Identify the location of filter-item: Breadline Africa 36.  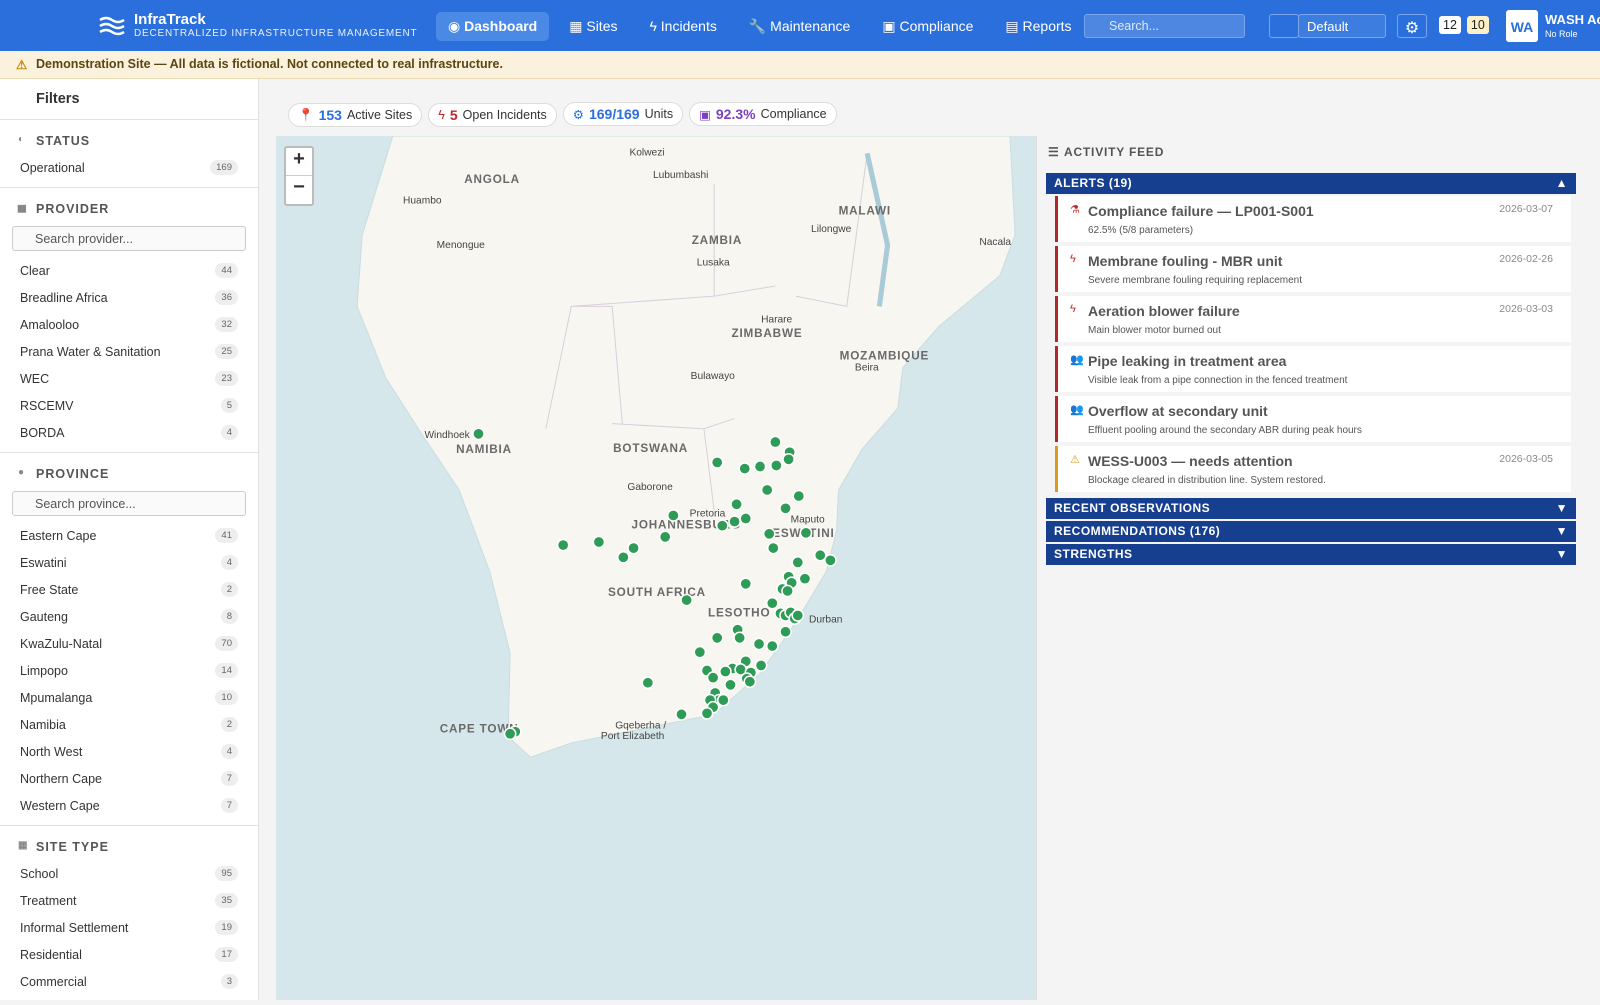
(129, 297).